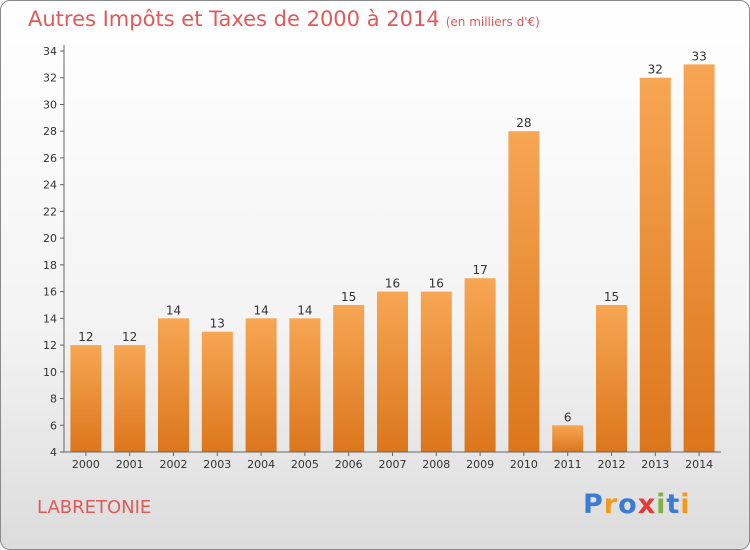 This screenshot has height=550, width=750. What do you see at coordinates (637, 504) in the screenshot?
I see `proxiti-logo: Proxiti` at bounding box center [637, 504].